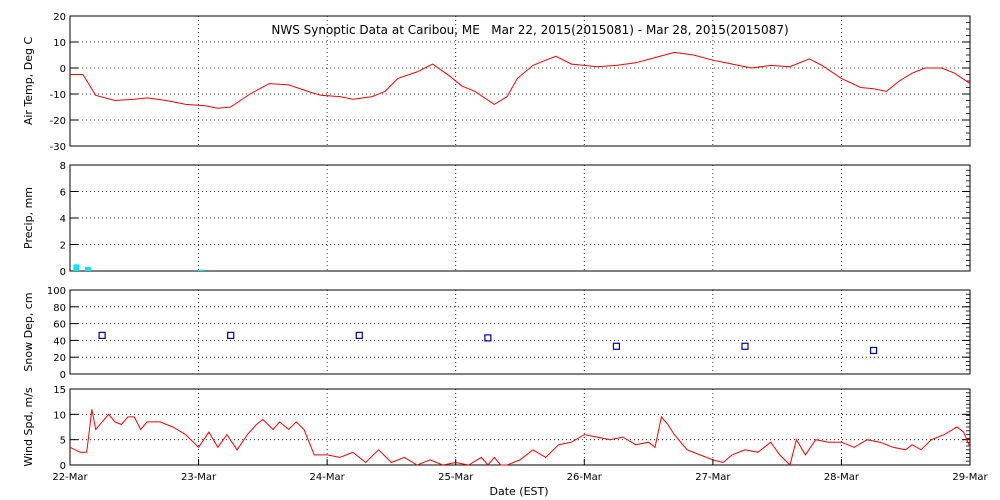  Describe the element at coordinates (70, 477) in the screenshot. I see `x-tick-label: 22-Mar` at that location.